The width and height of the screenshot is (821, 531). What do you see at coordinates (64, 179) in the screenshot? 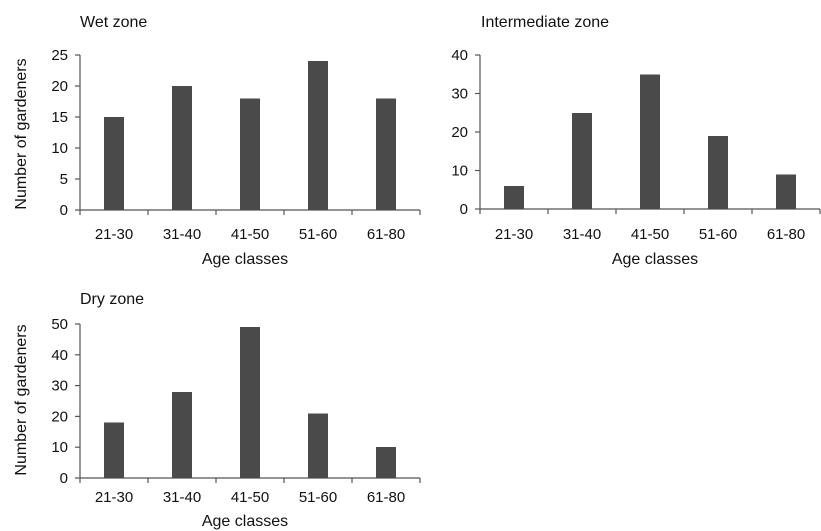
I see `y-tick-label: 5` at bounding box center [64, 179].